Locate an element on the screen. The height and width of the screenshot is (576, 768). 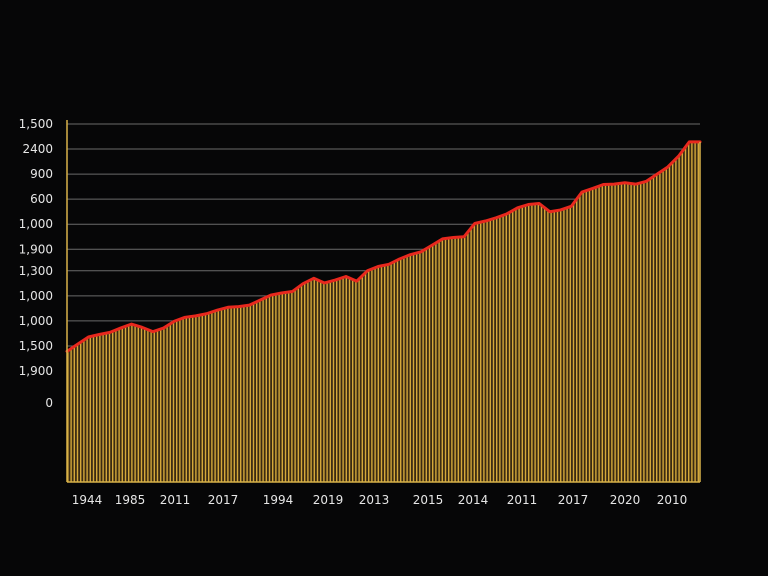
x-tick-label: 2019 is located at coordinates (328, 500).